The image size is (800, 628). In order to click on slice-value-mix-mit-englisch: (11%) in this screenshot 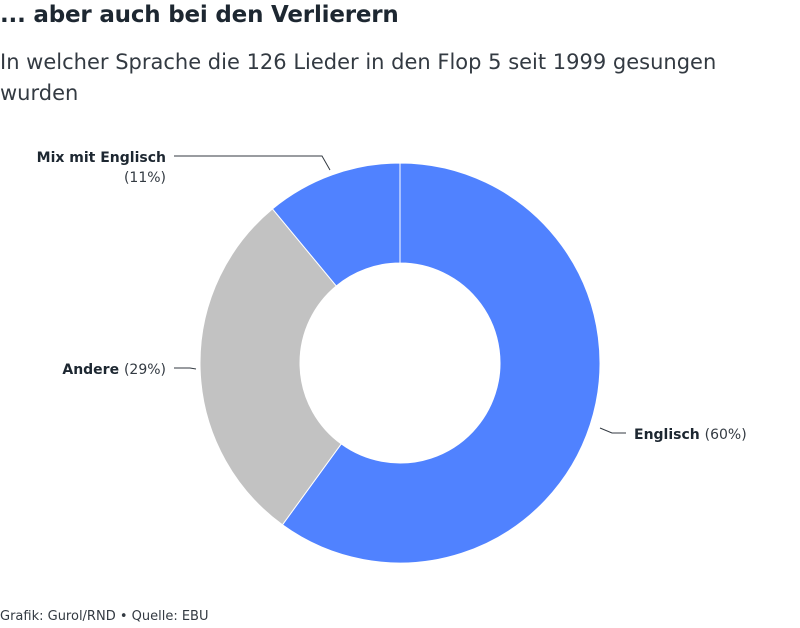, I will do `click(145, 178)`.